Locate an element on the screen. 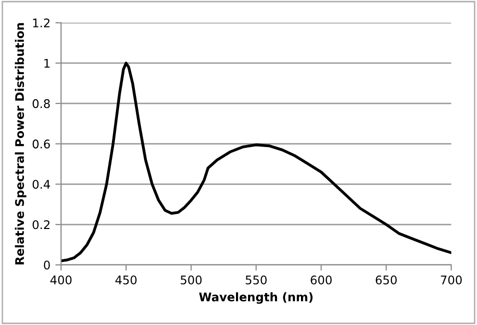 This screenshot has height=325, width=477. y-tick-label: 0.4 is located at coordinates (41, 184).